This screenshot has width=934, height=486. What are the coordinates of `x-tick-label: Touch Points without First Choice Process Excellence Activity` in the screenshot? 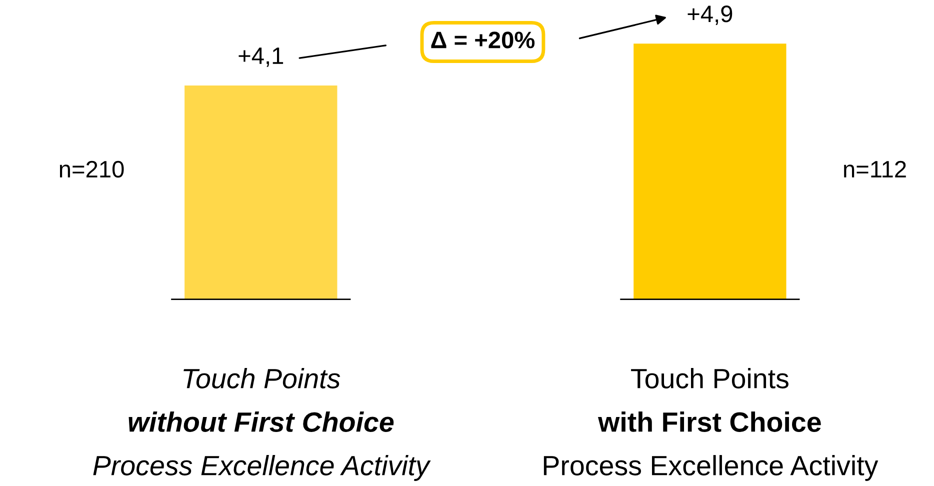 It's located at (262, 424).